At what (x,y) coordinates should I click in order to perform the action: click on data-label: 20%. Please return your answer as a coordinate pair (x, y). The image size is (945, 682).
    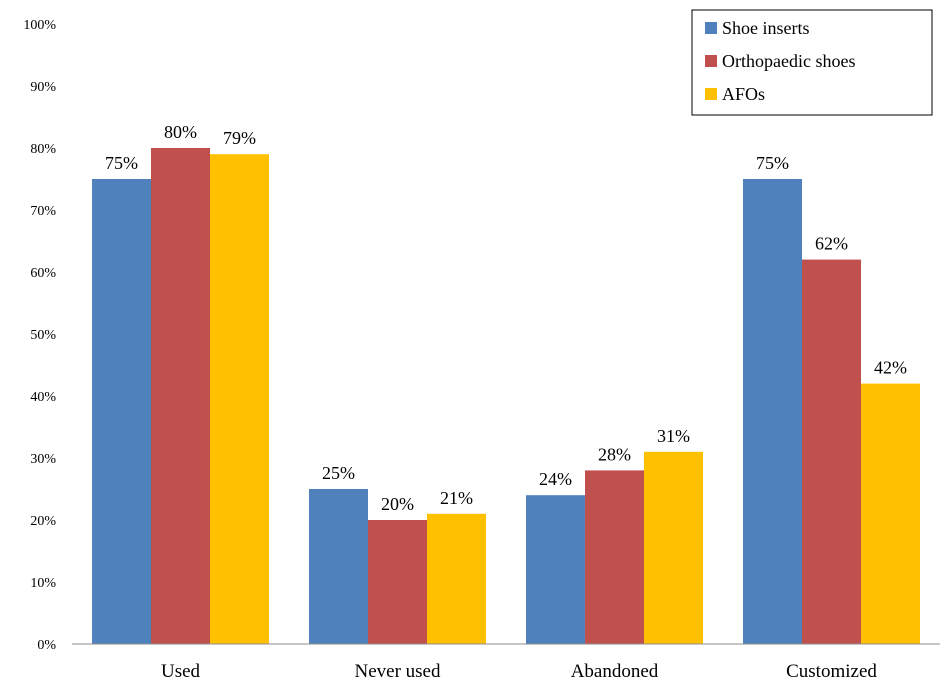
    Looking at the image, I should click on (397, 504).